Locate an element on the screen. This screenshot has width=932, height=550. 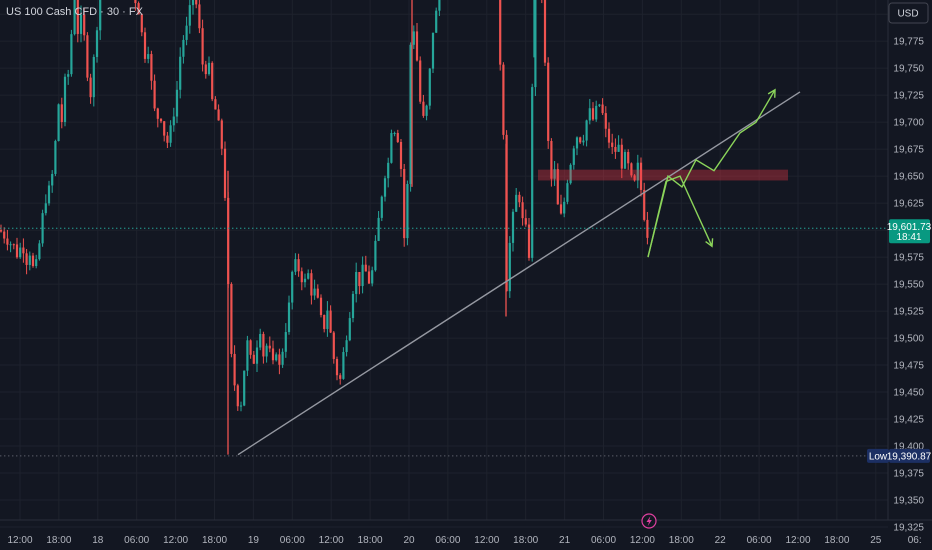
currency-button: USD is located at coordinates (908, 13).